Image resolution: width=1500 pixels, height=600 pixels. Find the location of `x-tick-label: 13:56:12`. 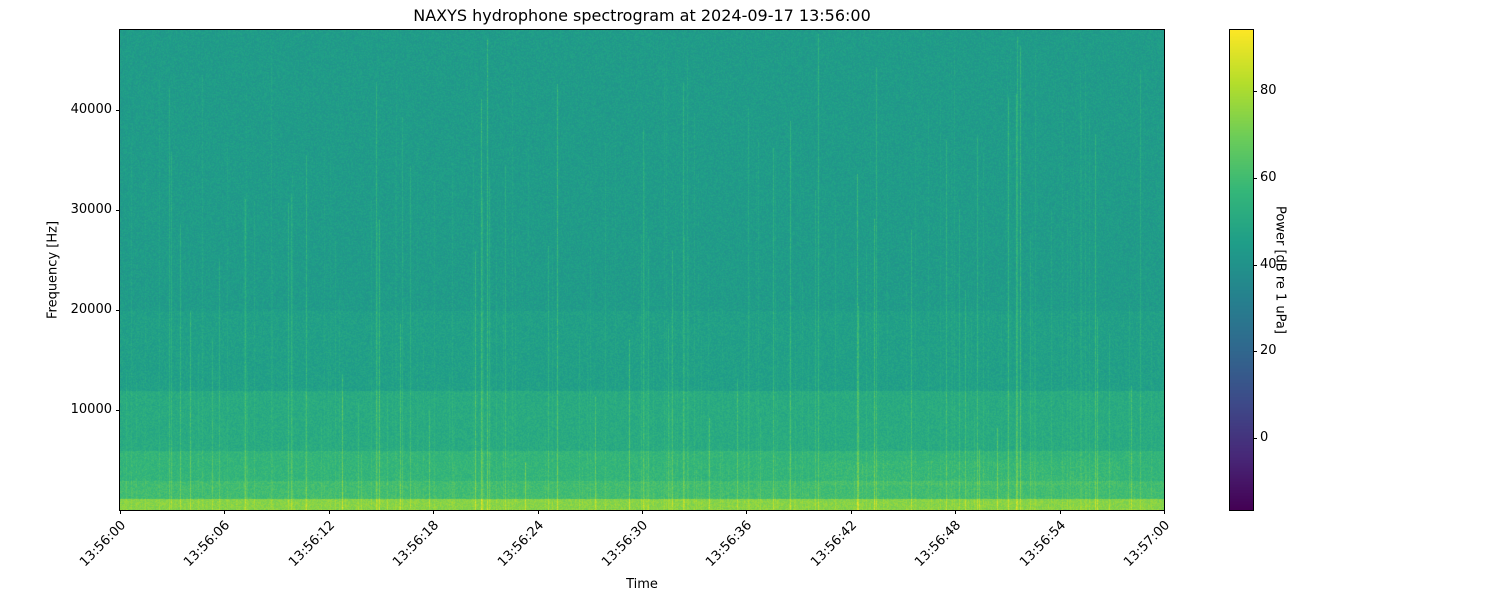

x-tick-label: 13:56:12 is located at coordinates (311, 544).